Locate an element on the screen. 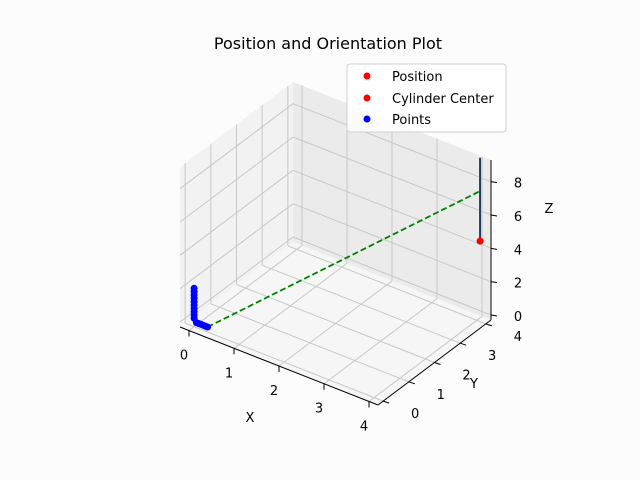 This screenshot has height=480, width=640. data-line-dashed is located at coordinates (344, 259).